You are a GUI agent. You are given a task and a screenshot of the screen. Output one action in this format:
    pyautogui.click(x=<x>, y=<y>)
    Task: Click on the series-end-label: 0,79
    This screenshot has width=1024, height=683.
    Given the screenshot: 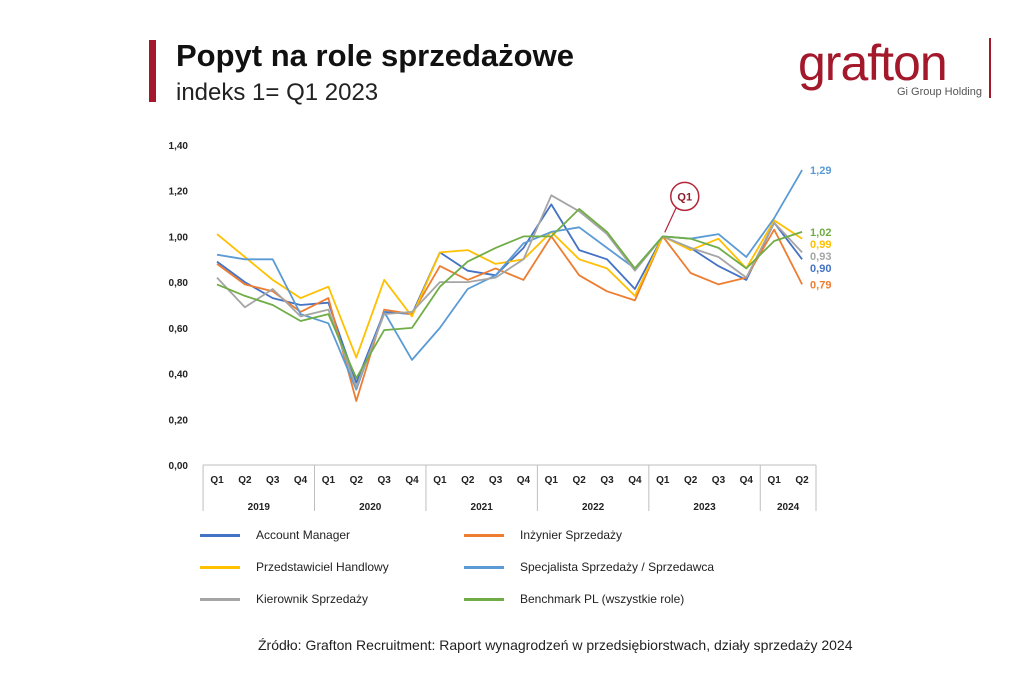 What is the action you would take?
    pyautogui.click(x=820, y=285)
    